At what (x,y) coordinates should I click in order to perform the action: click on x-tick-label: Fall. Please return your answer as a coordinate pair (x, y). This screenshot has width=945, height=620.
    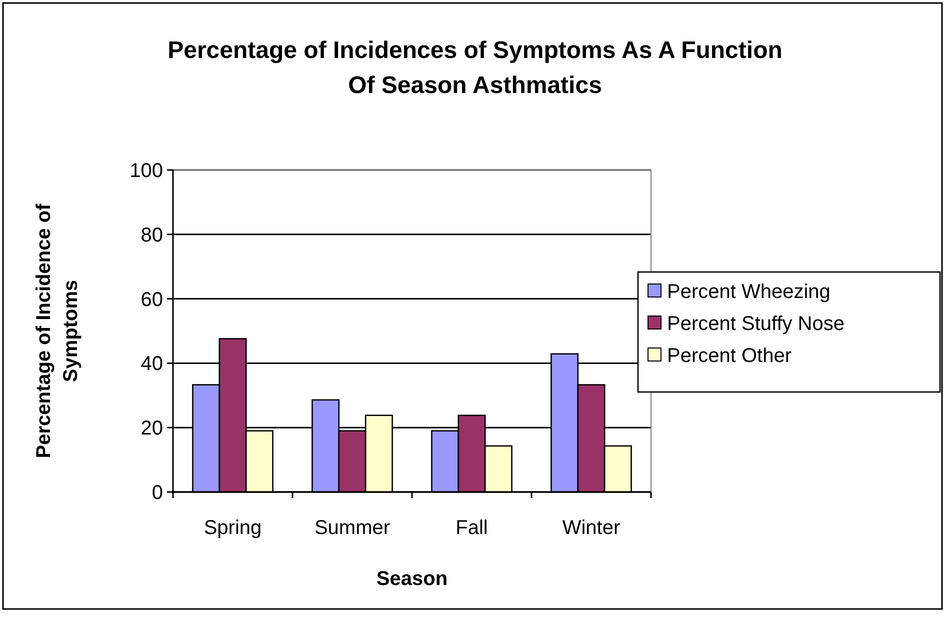
    Looking at the image, I should click on (472, 528).